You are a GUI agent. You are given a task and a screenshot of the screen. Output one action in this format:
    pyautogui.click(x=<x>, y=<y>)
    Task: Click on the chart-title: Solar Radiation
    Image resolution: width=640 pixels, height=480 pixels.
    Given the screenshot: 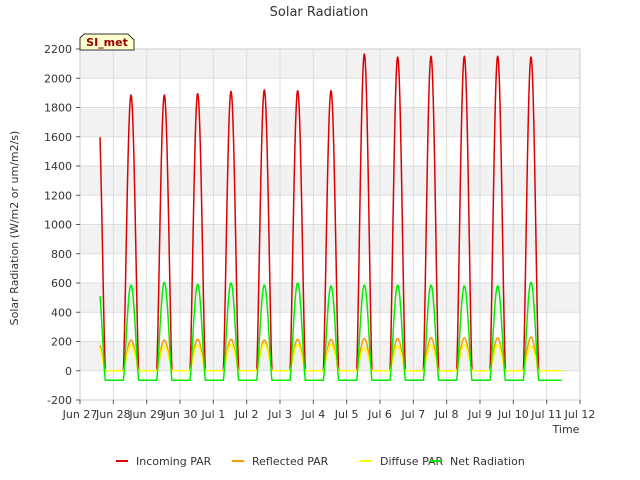 What is the action you would take?
    pyautogui.click(x=319, y=12)
    